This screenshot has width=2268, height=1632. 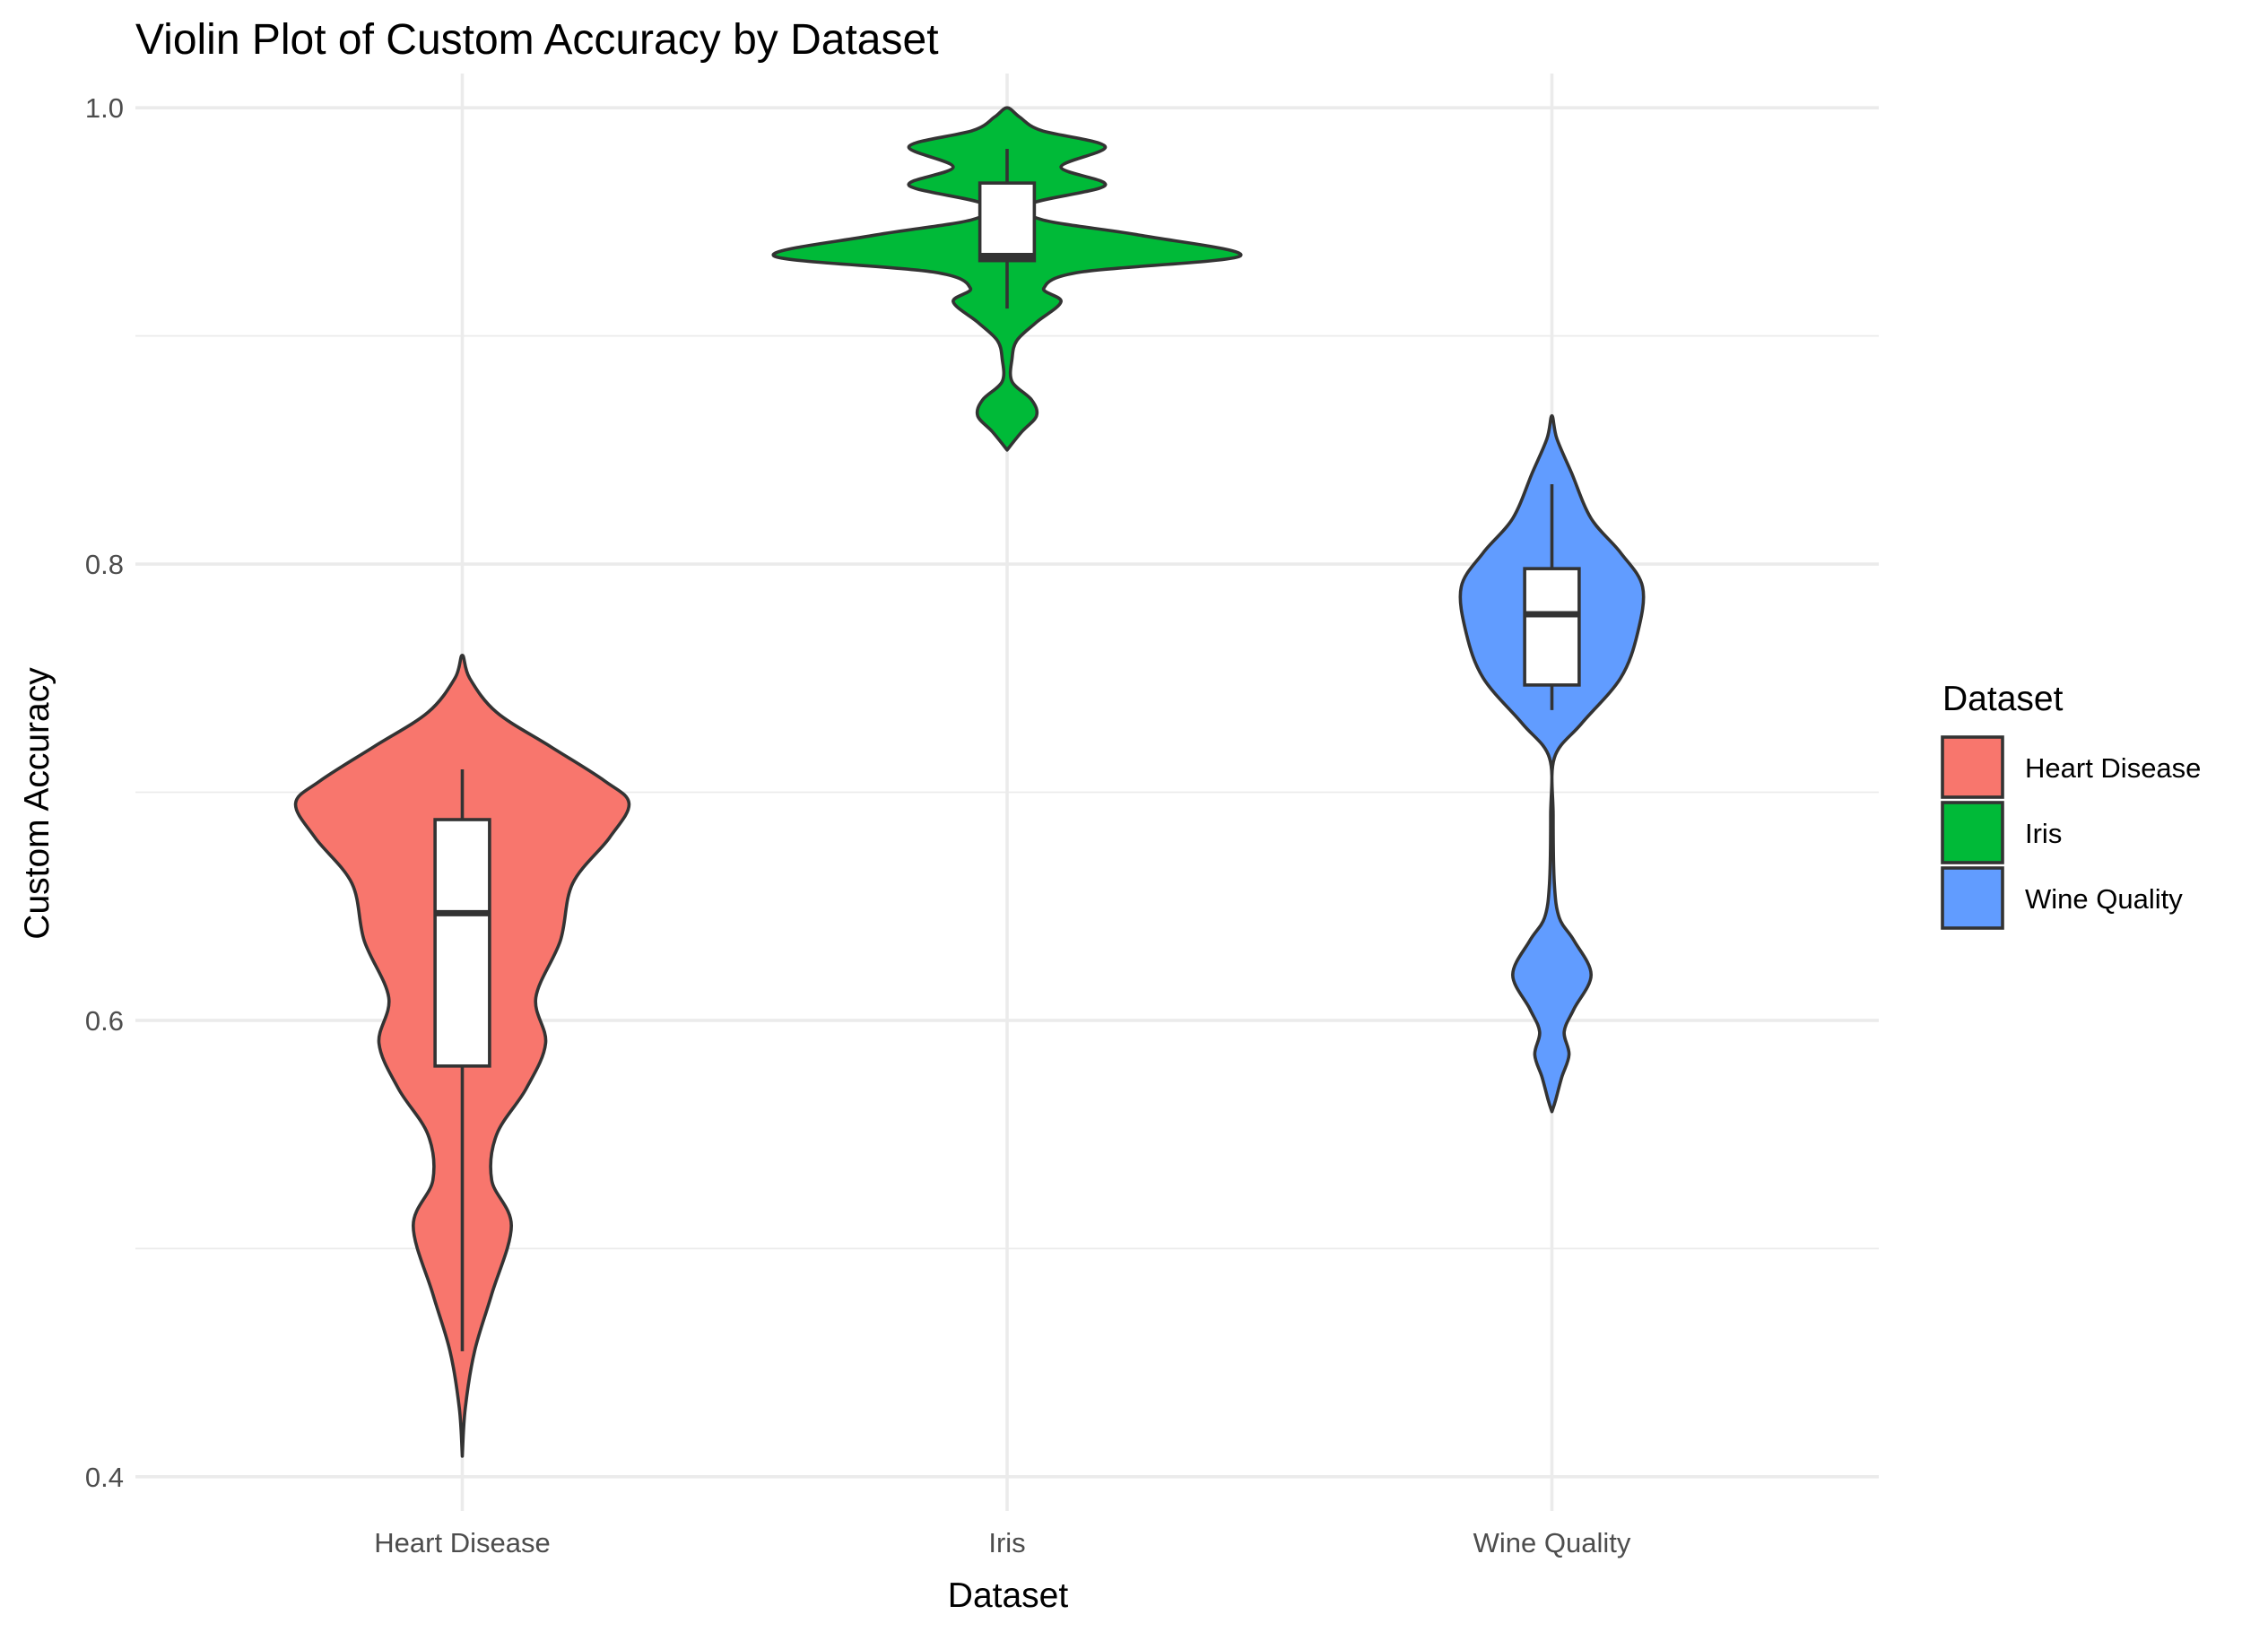 What do you see at coordinates (2071, 833) in the screenshot?
I see `legend-entries: Heart Disease Iris Wine Quality` at bounding box center [2071, 833].